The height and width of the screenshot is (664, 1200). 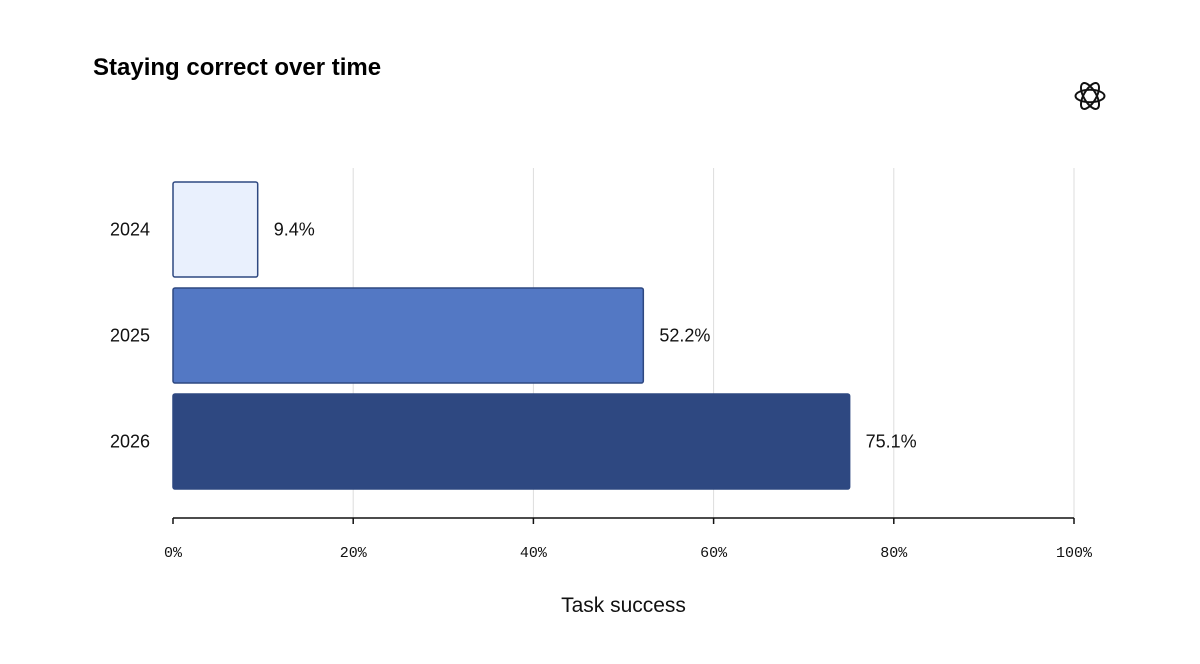 What do you see at coordinates (1090, 96) in the screenshot?
I see `openai-logo-icon` at bounding box center [1090, 96].